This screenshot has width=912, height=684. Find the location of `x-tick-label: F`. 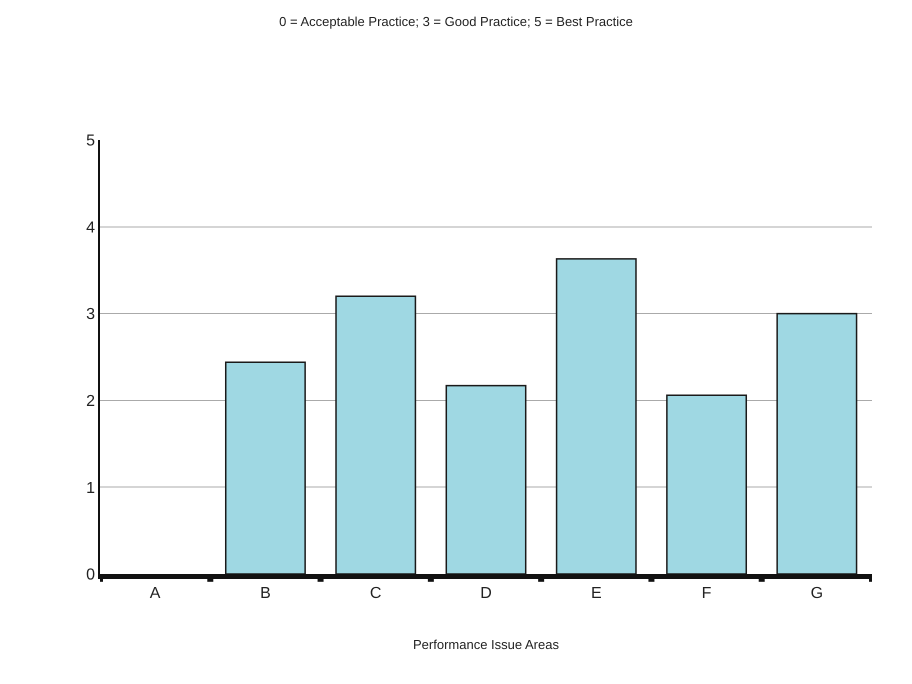

x-tick-label: F is located at coordinates (707, 593).